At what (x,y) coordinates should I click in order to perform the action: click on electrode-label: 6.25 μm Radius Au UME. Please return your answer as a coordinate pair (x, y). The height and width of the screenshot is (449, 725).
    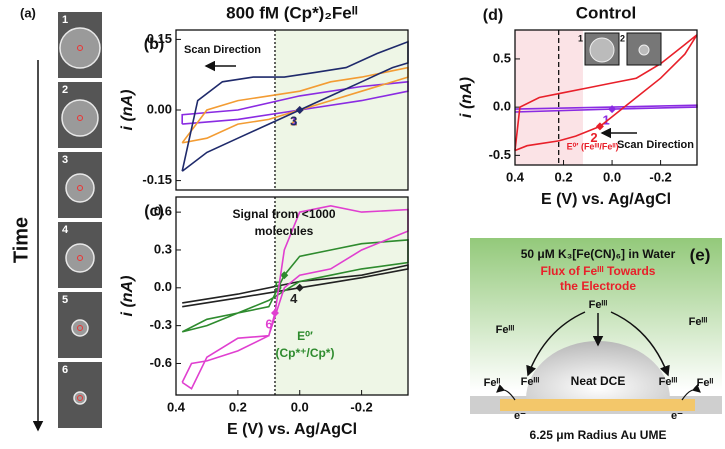
    Looking at the image, I should click on (598, 435).